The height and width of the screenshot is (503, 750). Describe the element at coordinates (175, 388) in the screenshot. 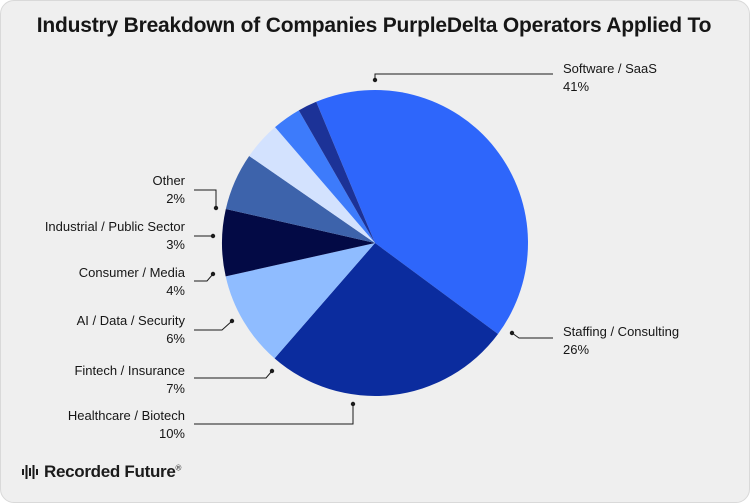

I see `value-label-fintech-insurance: 7%` at that location.